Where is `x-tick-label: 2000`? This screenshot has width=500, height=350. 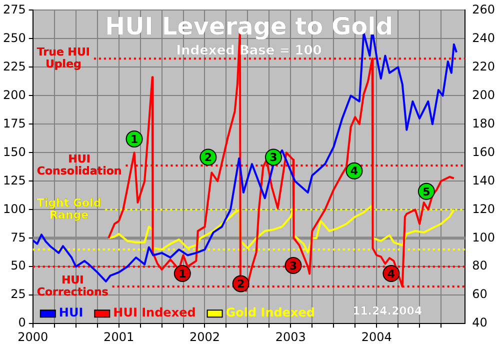 x-tick-label: 2000 is located at coordinates (33, 337).